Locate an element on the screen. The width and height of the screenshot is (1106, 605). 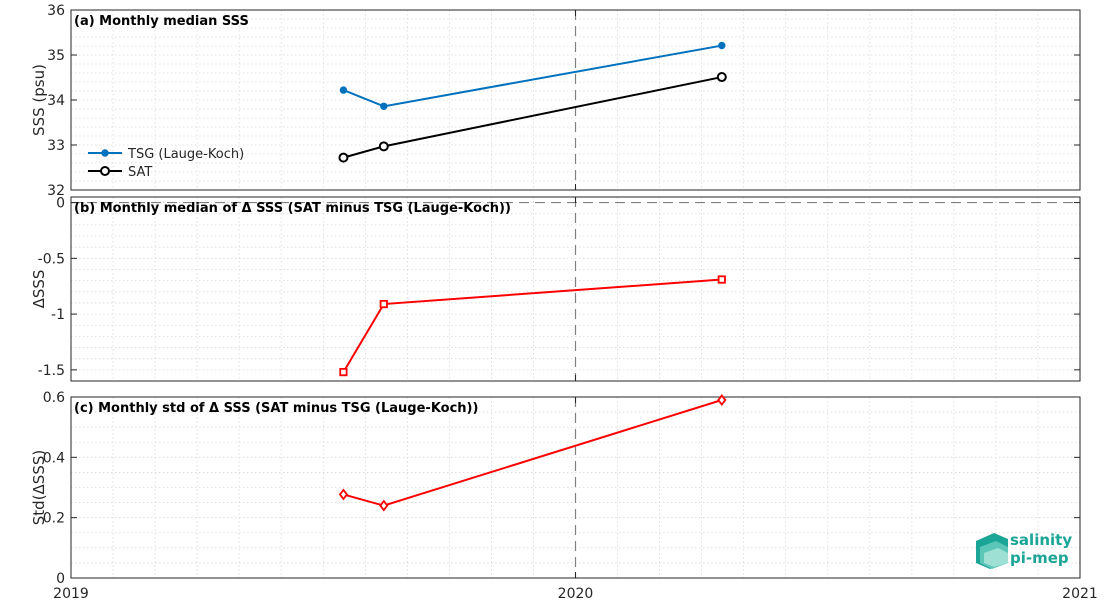
y-tick-label: -1 is located at coordinates (58, 315).